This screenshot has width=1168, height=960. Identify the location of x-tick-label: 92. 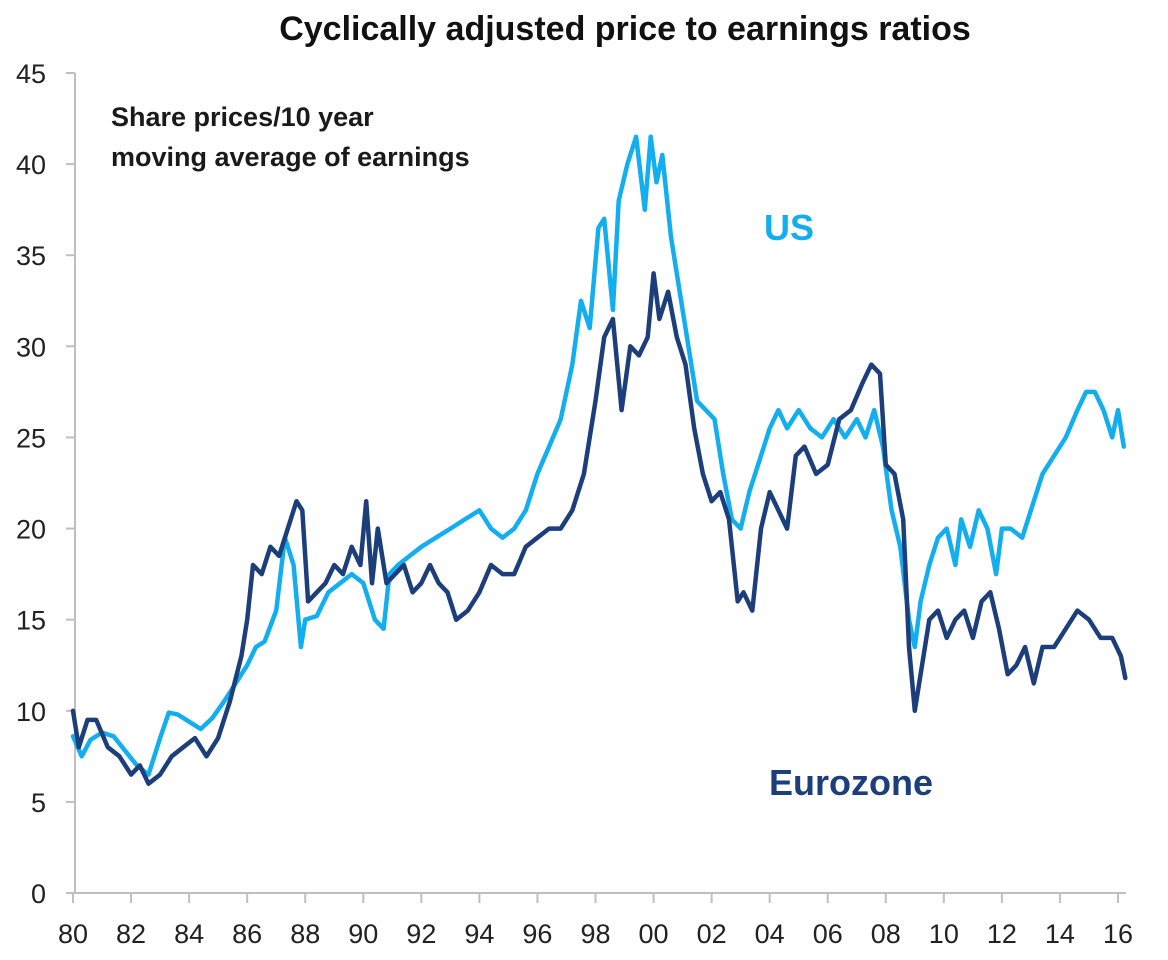
(421, 934).